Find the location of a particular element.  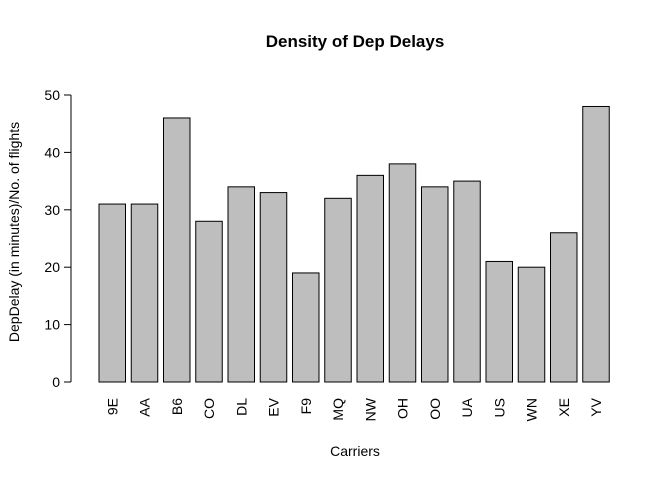

x-tick-label: US is located at coordinates (499, 407).